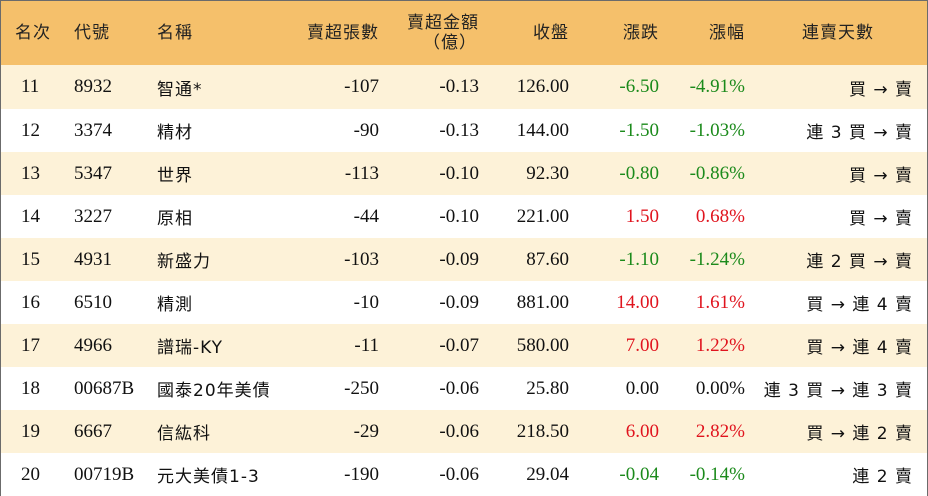  I want to click on rank-cell: 16, so click(30, 302).